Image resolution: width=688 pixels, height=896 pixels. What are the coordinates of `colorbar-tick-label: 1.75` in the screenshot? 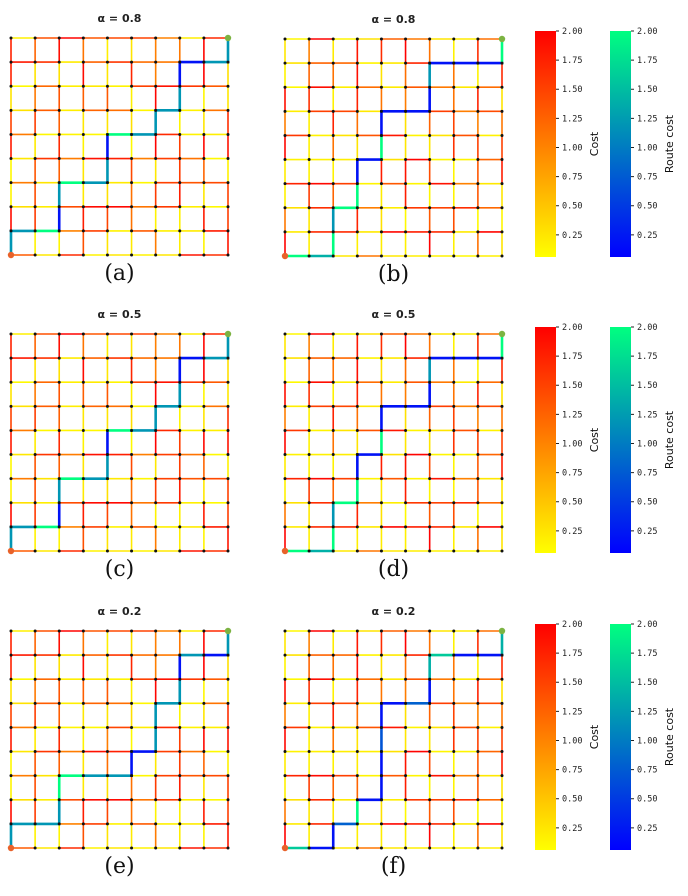 It's located at (572, 61).